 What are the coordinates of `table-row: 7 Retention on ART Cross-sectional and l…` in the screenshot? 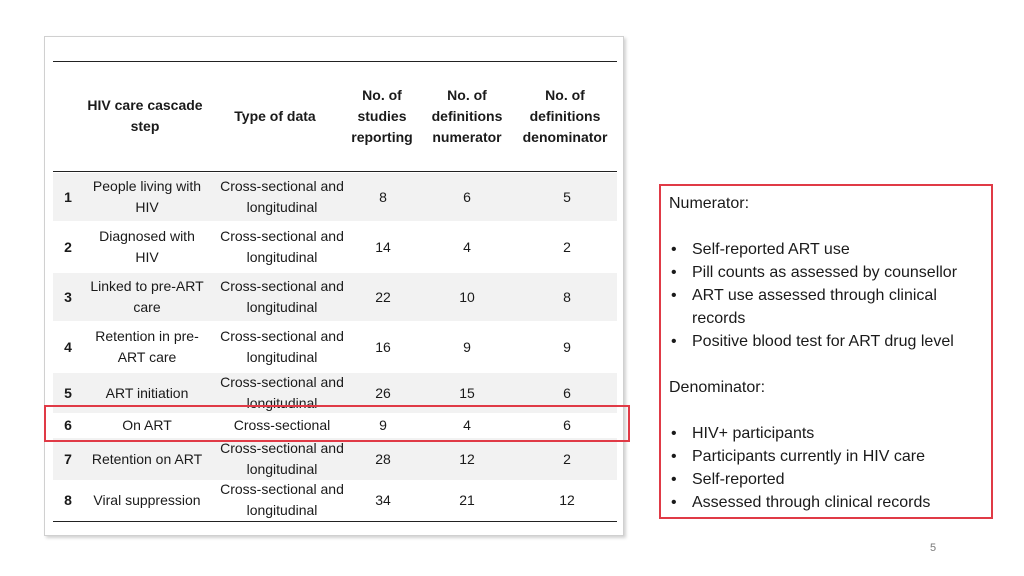 It's located at (335, 459).